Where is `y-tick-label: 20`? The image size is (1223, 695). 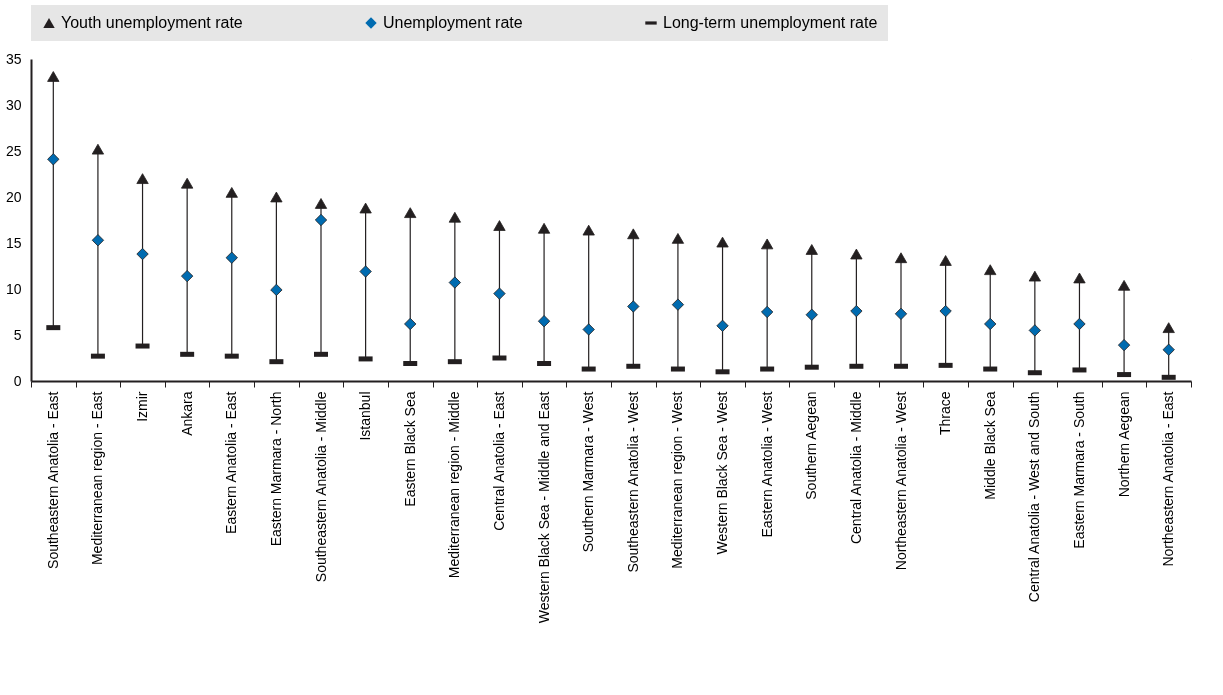 y-tick-label: 20 is located at coordinates (13, 196).